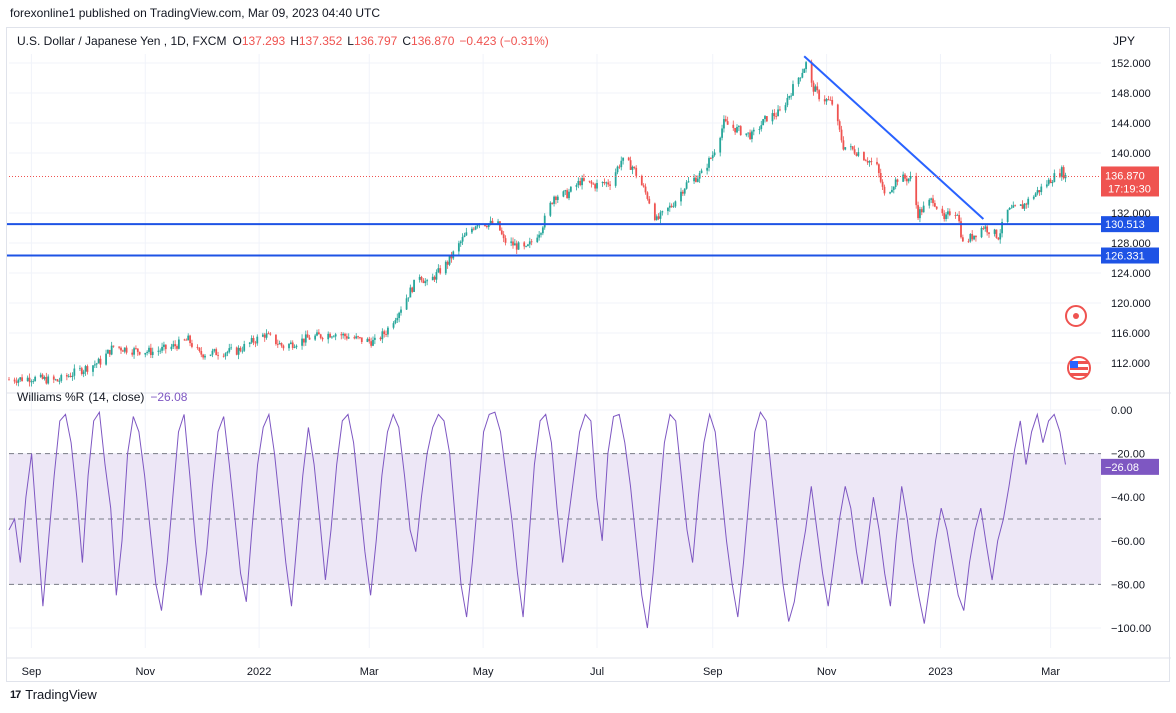 The width and height of the screenshot is (1176, 713). Describe the element at coordinates (1076, 316) in the screenshot. I see `indicator-icon` at that location.